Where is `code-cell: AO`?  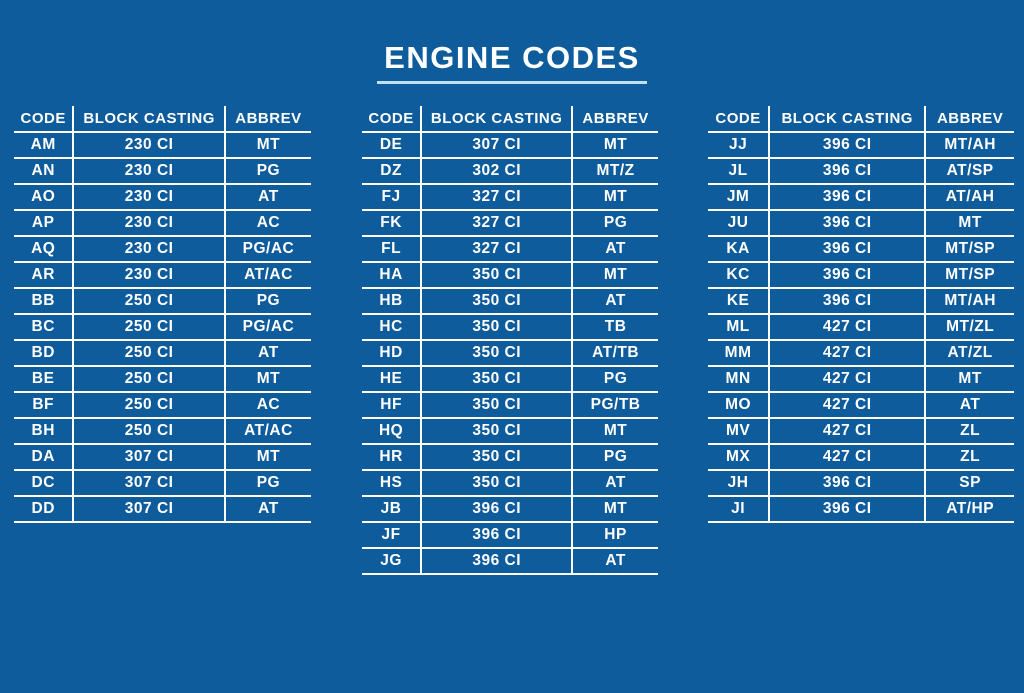
code-cell: AO is located at coordinates (44, 197).